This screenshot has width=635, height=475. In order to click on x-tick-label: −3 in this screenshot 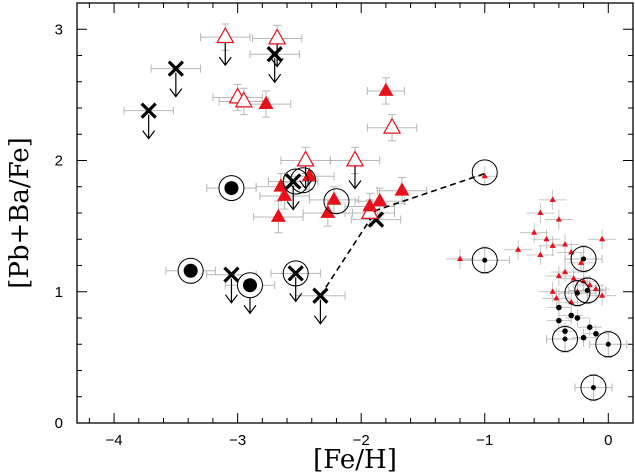, I will do `click(237, 440)`.